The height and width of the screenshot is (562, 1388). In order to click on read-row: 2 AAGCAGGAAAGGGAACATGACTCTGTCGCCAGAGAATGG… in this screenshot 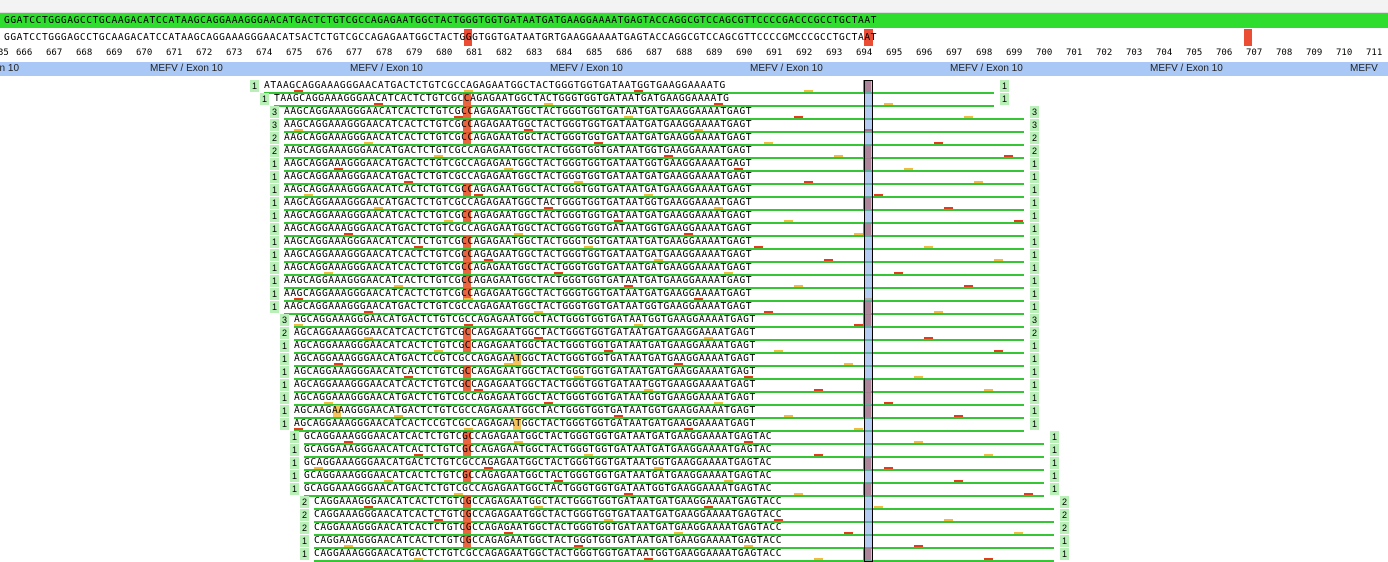, I will do `click(694, 152)`.